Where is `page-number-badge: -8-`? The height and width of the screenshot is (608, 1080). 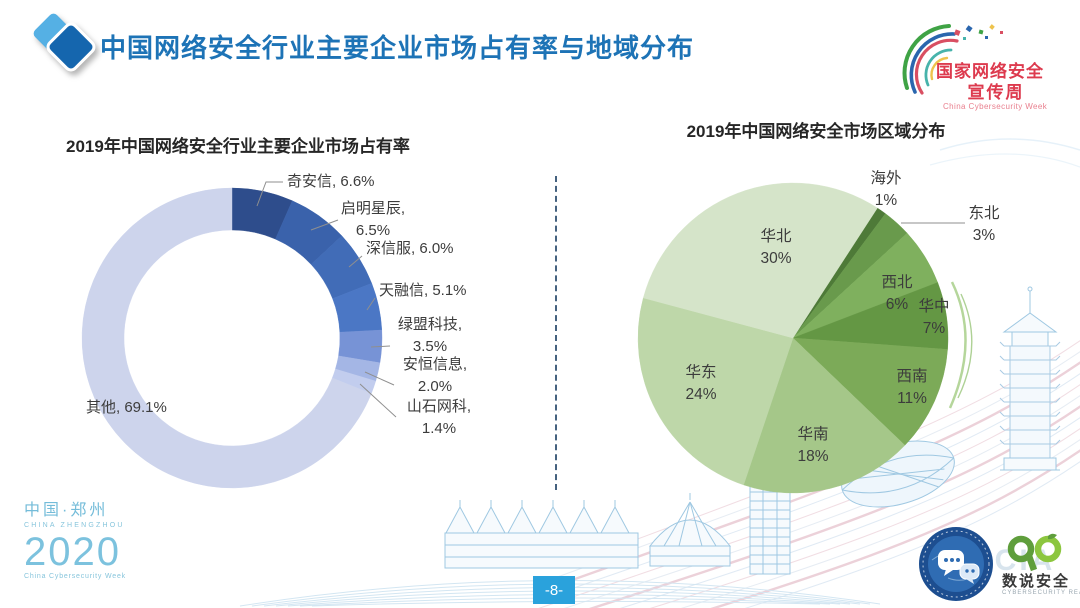 page-number-badge: -8- is located at coordinates (554, 590).